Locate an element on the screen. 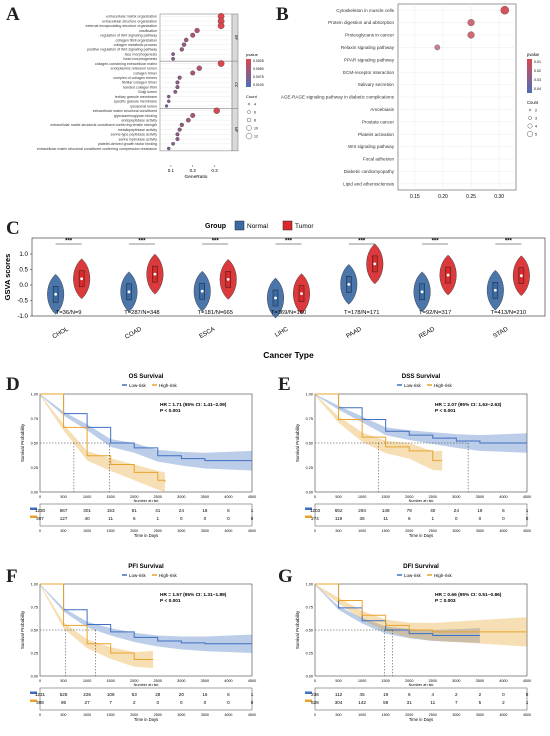 The width and height of the screenshot is (550, 736). count-legend-label: 5 is located at coordinates (536, 135).